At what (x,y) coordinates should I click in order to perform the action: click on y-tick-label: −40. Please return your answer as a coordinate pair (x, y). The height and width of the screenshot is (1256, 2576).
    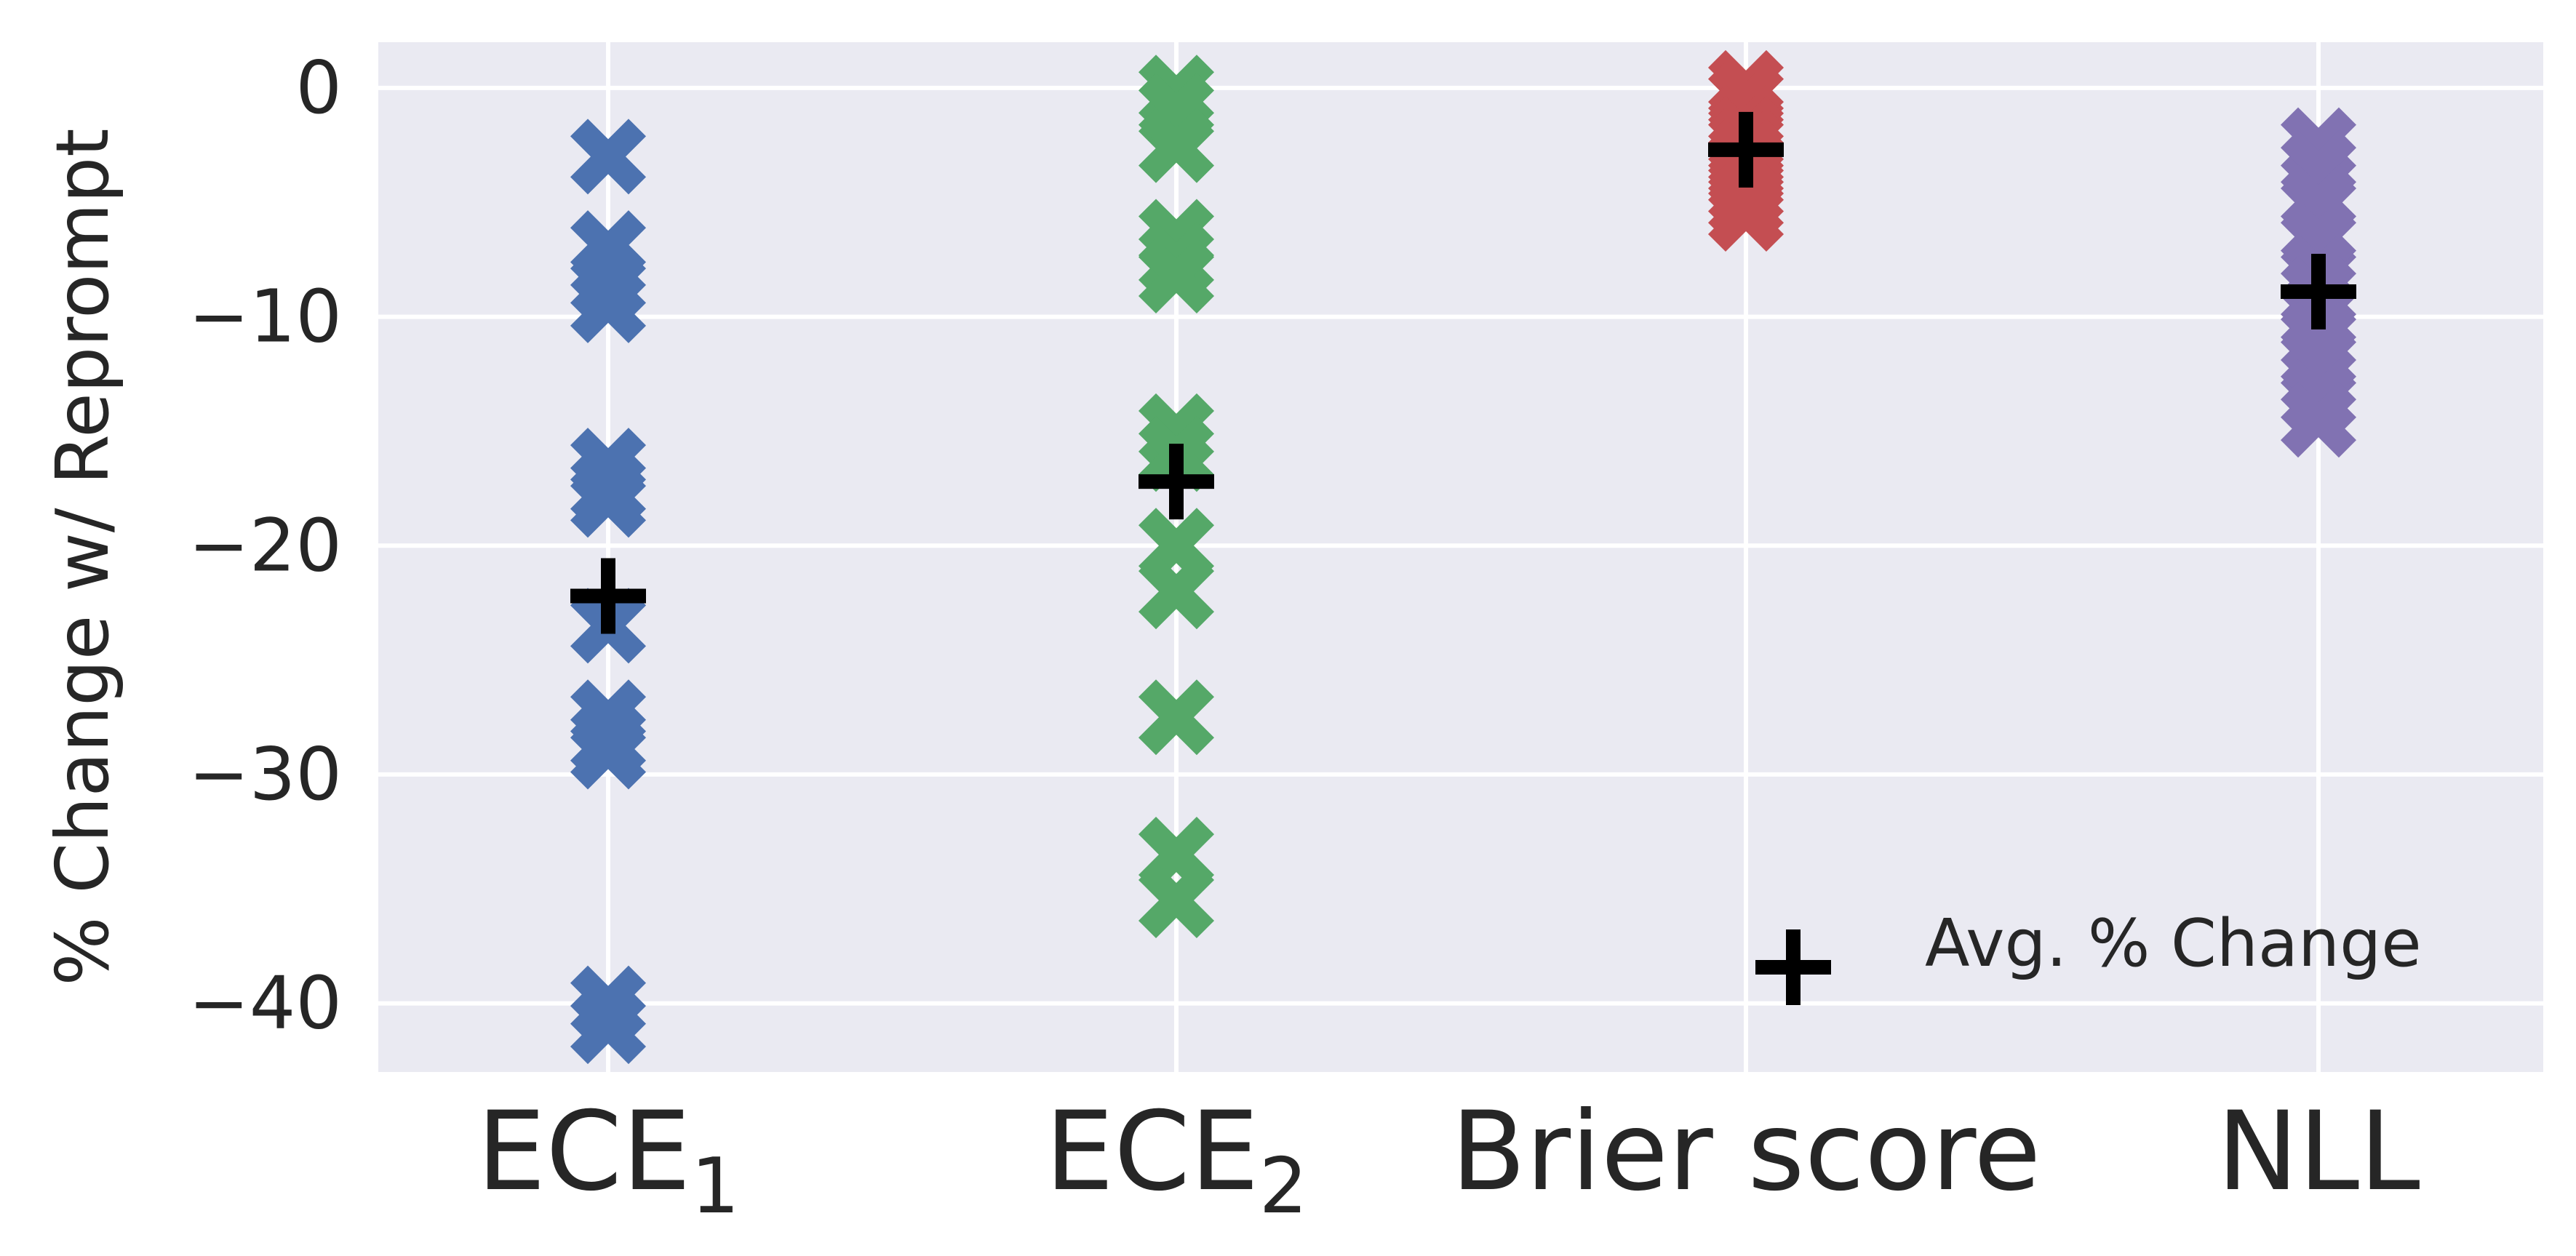
    Looking at the image, I should click on (265, 1003).